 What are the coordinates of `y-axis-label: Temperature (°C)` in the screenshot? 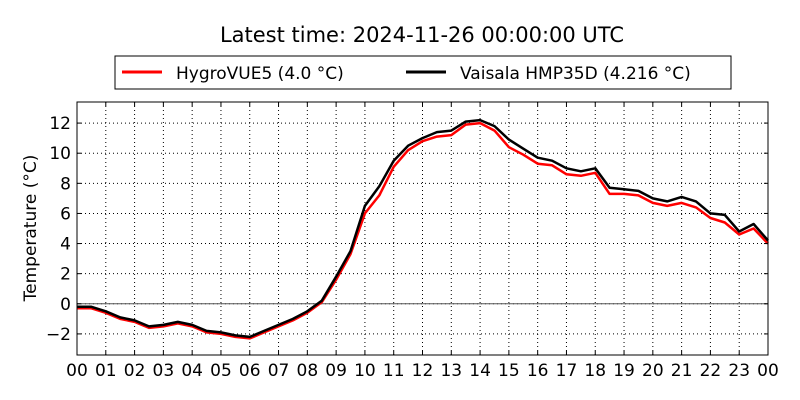 It's located at (31, 229).